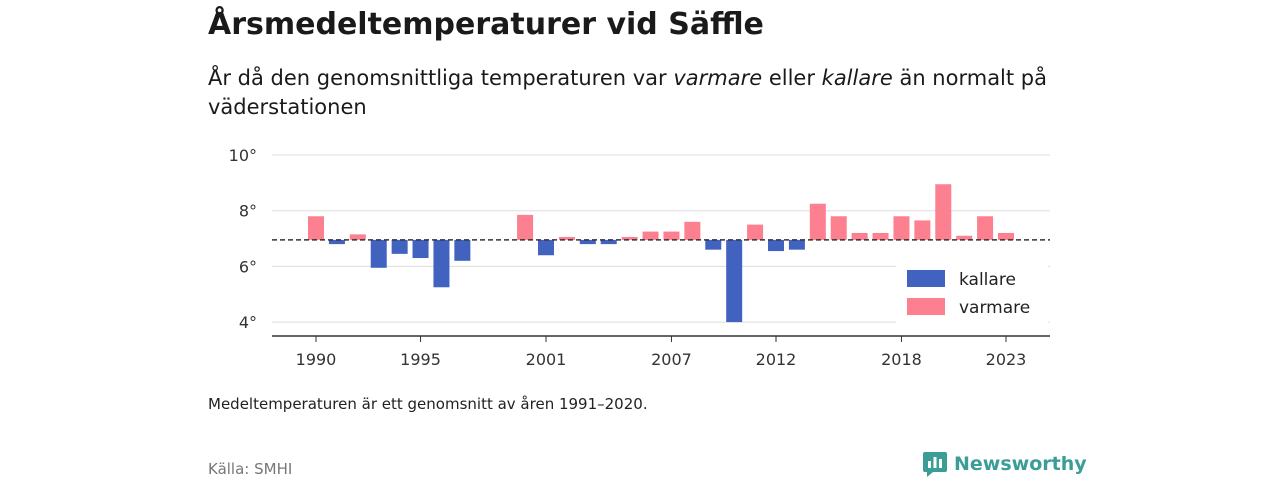 This screenshot has width=1280, height=480. Describe the element at coordinates (926, 306) in the screenshot. I see `legend-swatch-varmare` at that location.